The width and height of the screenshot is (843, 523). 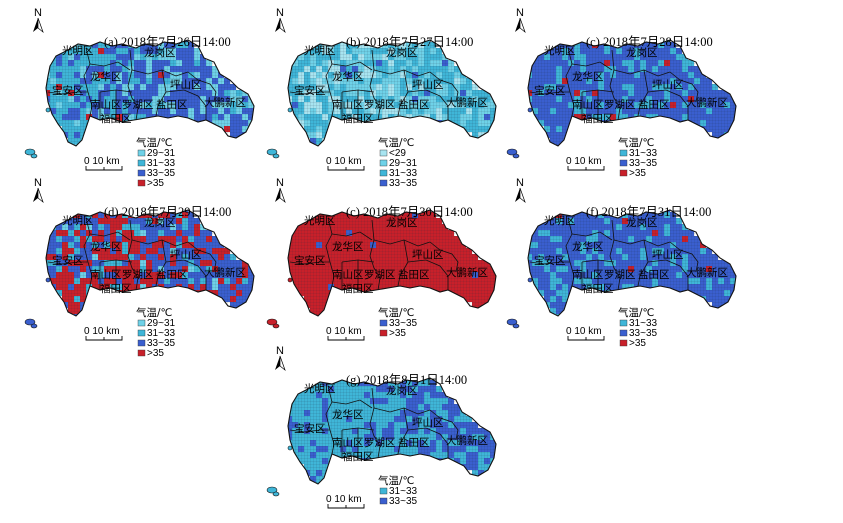 What do you see at coordinates (310, 260) in the screenshot?
I see `district-label: 宝安区` at bounding box center [310, 260].